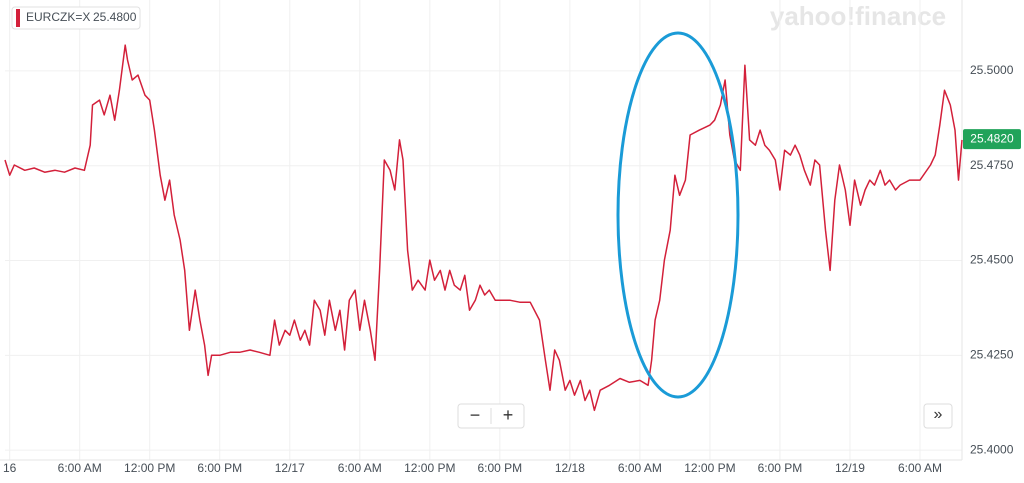 The width and height of the screenshot is (1024, 483). I want to click on logo: yahoo!finance, so click(858, 16).